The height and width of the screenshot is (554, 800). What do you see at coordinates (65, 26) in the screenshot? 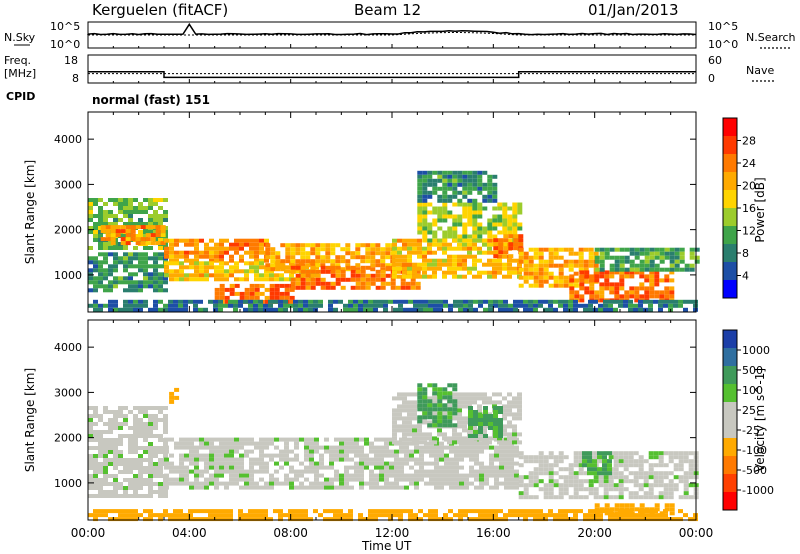
I see `noise-left-tick-high: 10^5` at bounding box center [65, 26].